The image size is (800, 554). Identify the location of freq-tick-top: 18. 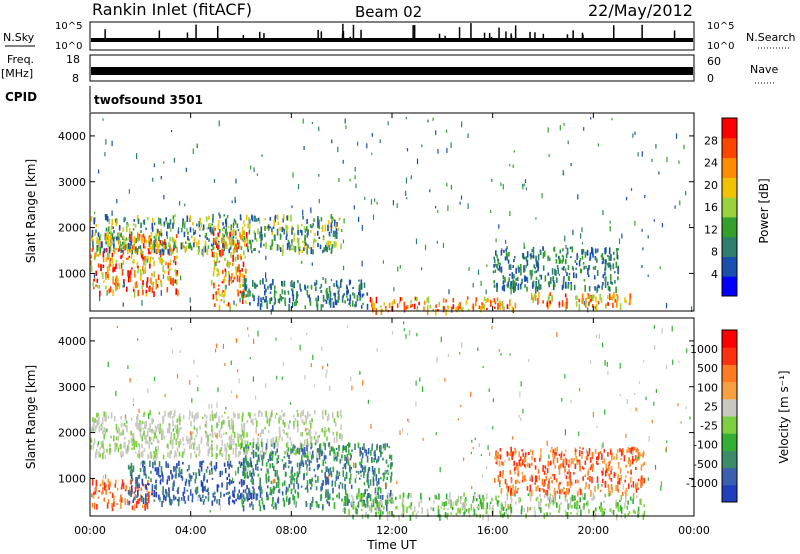
(73, 59).